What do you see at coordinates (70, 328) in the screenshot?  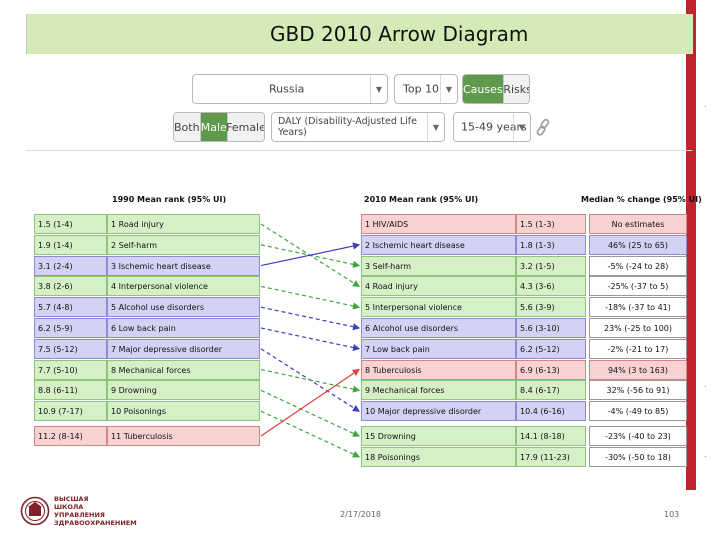 I see `left-rank-cell: 6.2 (5-9)` at bounding box center [70, 328].